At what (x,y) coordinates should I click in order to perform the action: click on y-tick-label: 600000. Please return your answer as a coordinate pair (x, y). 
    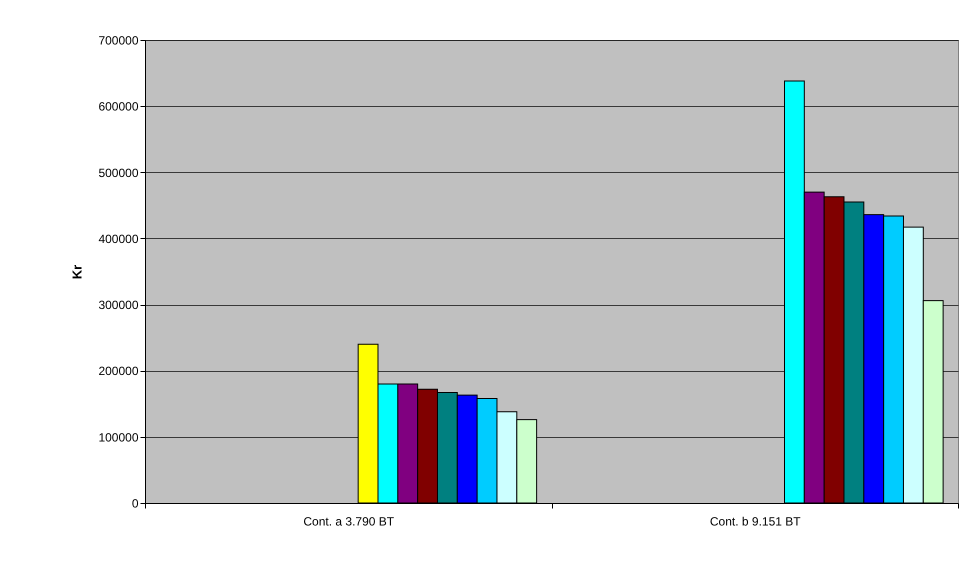
    Looking at the image, I should click on (118, 107).